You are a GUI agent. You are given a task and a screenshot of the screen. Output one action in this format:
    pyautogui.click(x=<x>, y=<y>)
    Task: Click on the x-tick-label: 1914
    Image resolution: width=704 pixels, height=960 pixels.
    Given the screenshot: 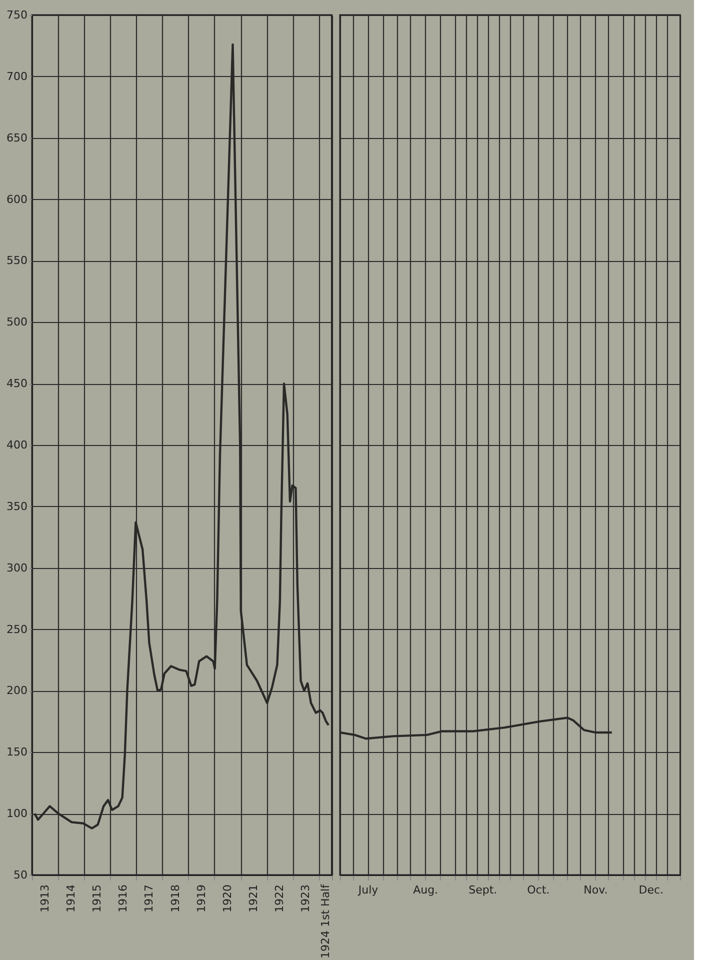 What is the action you would take?
    pyautogui.click(x=71, y=898)
    